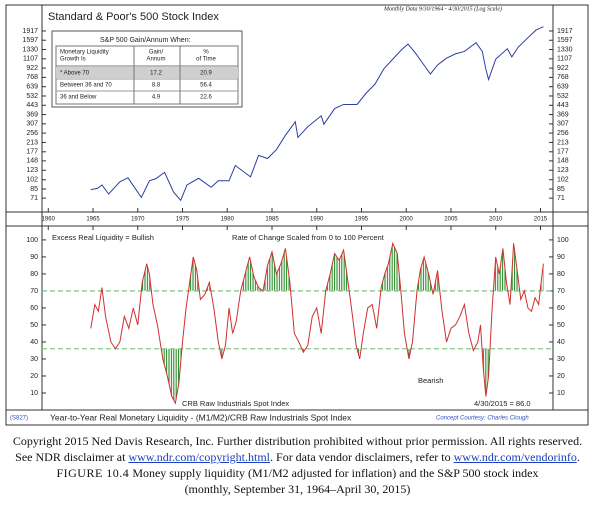 The width and height of the screenshot is (595, 508). I want to click on table-cell: 36 and Below, so click(78, 98).